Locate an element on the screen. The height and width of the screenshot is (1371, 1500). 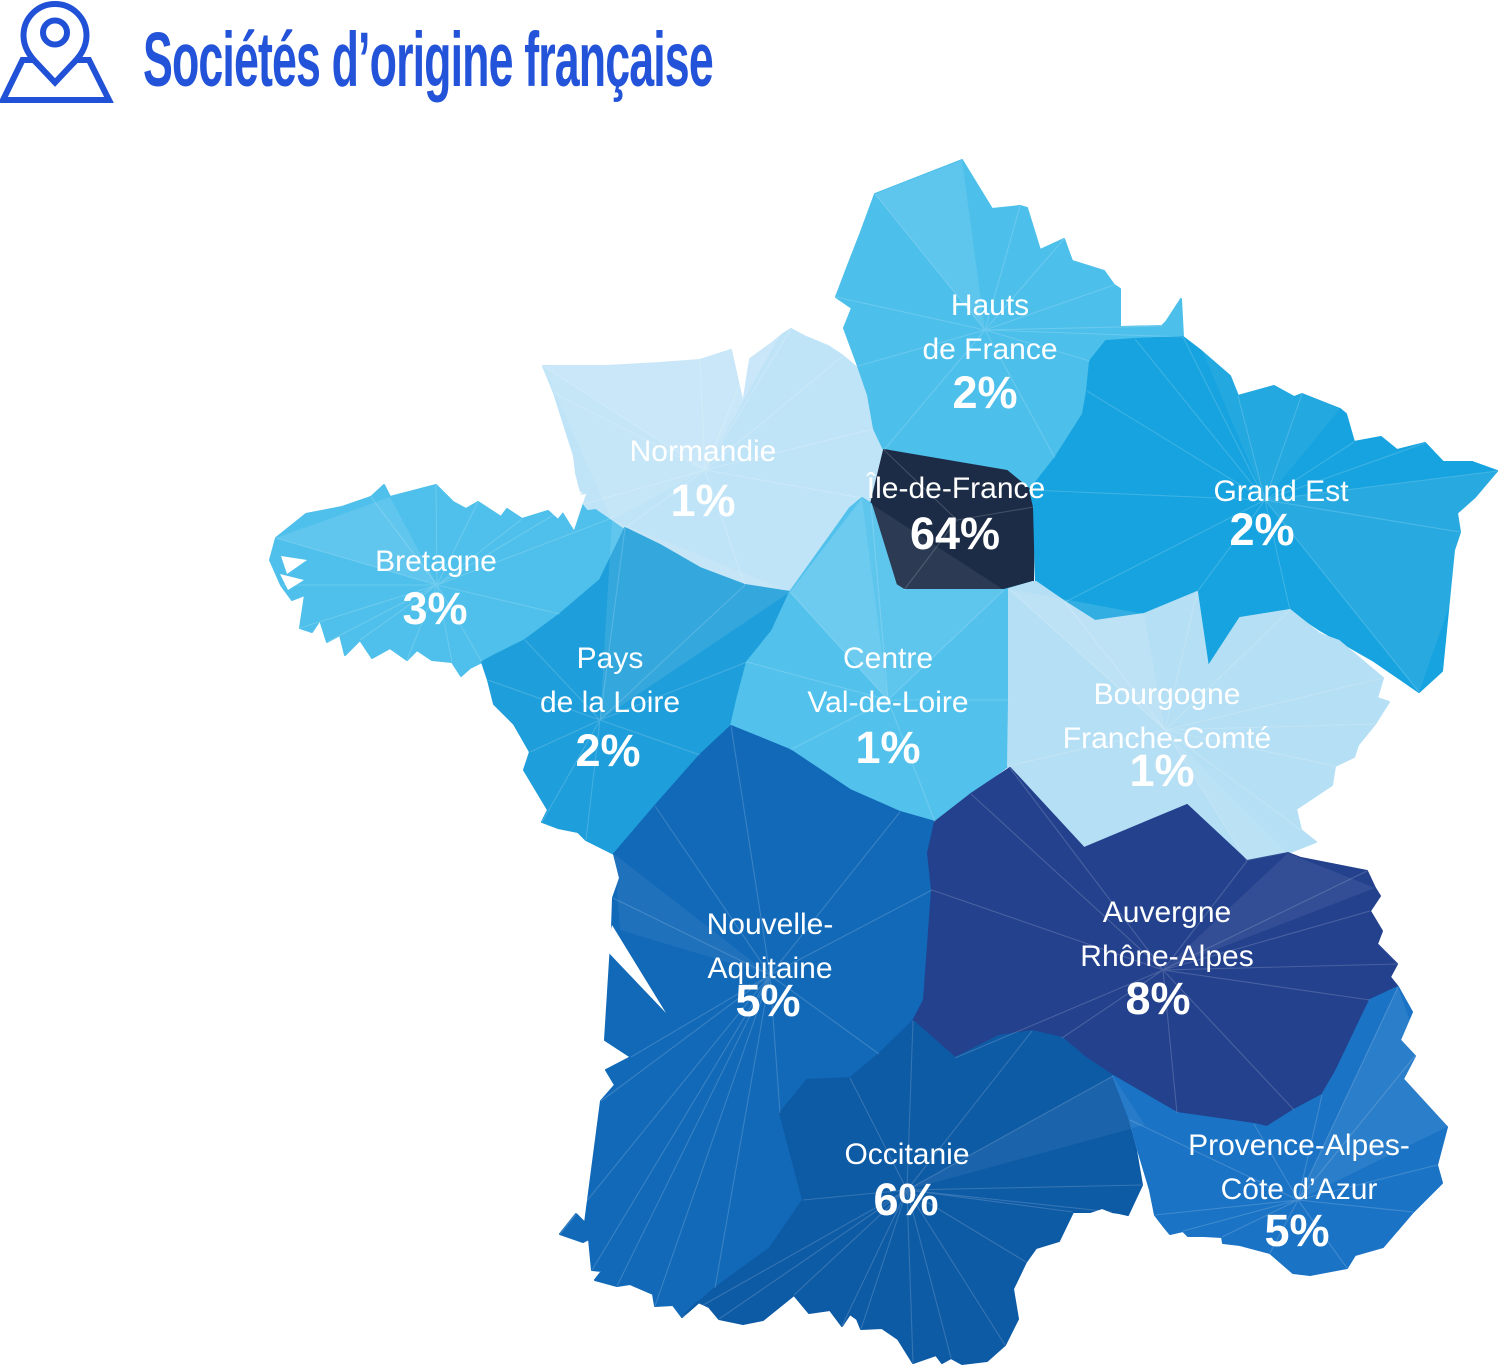
svg-text: Centre is located at coordinates (888, 658).